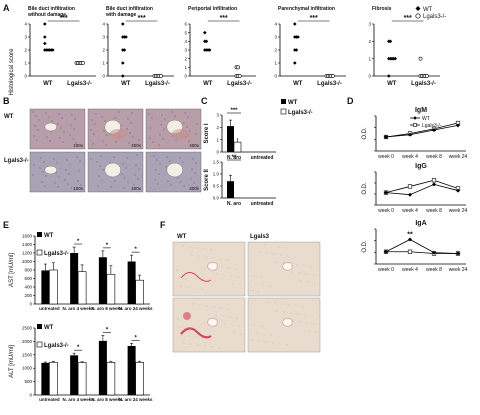 The height and width of the screenshot is (415, 480). Describe the element at coordinates (296, 107) in the screenshot. I see `panel-c-legend: WT Lgals3-/-` at that location.